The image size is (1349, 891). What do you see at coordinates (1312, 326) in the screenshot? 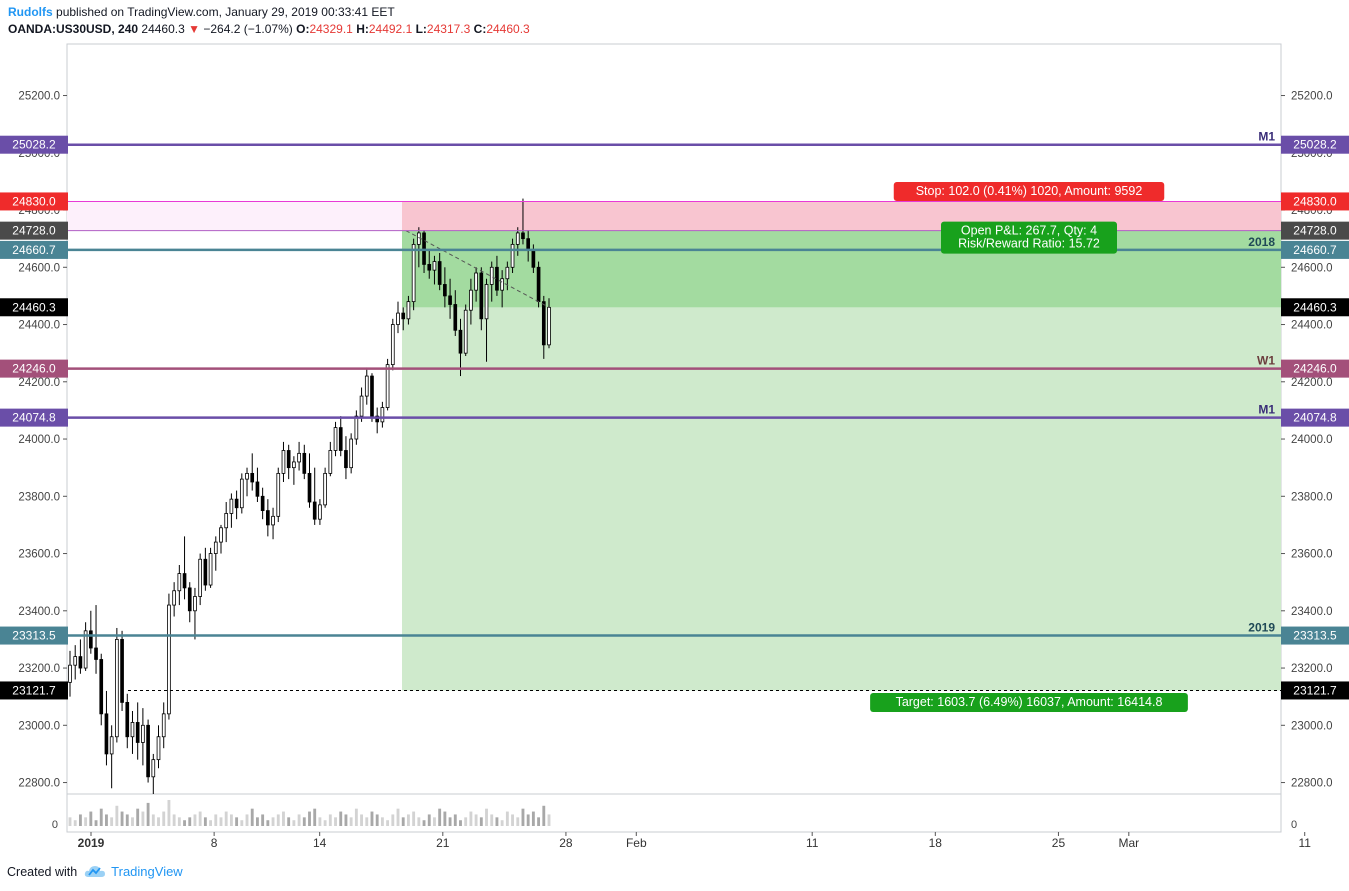
I see `right-axis-label: 24400.0` at bounding box center [1312, 326].